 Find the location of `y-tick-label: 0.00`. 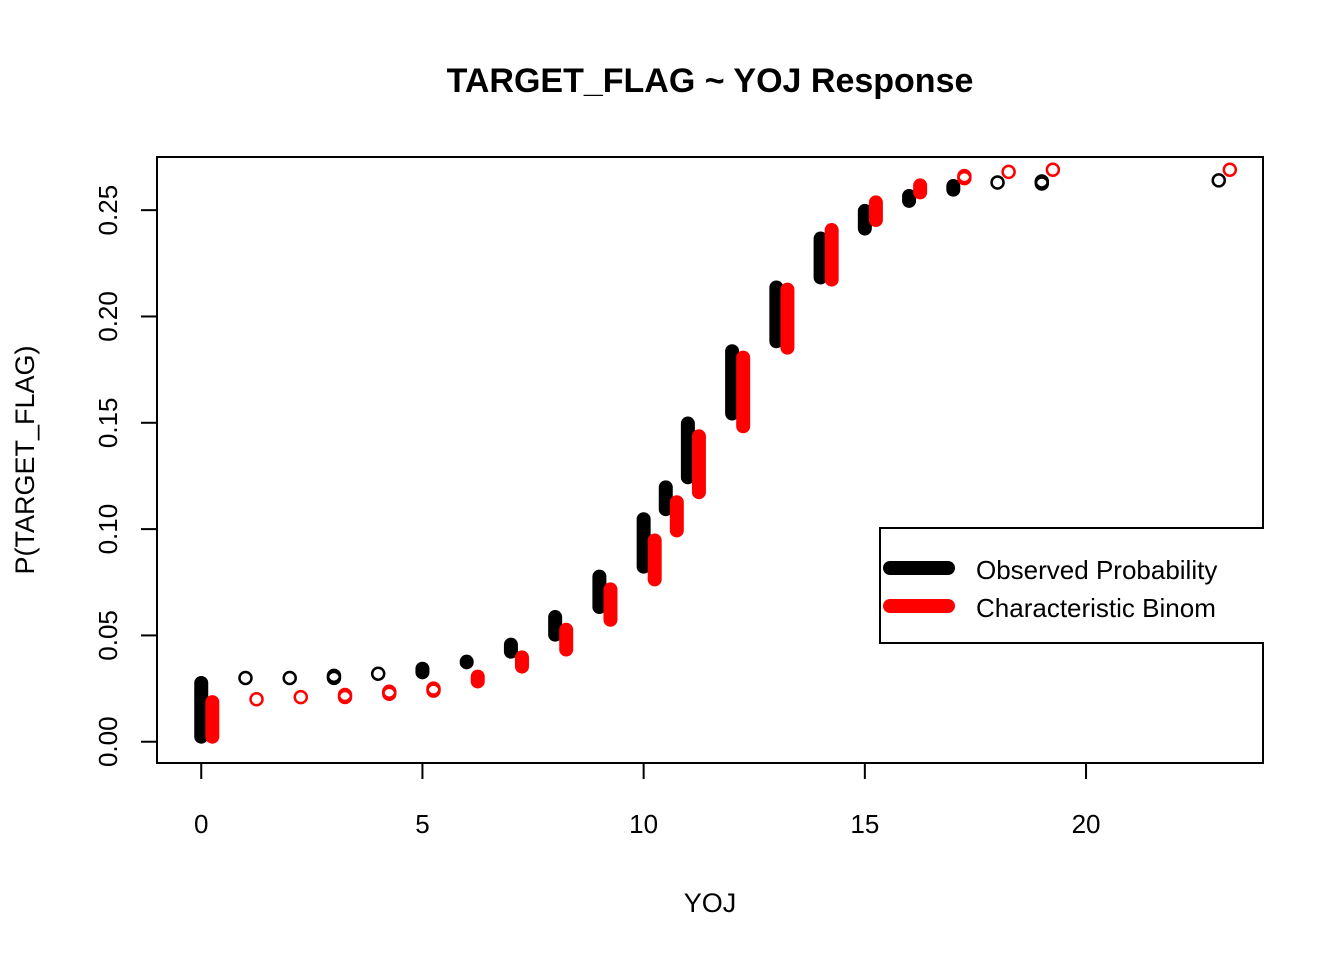

y-tick-label: 0.00 is located at coordinates (108, 741).